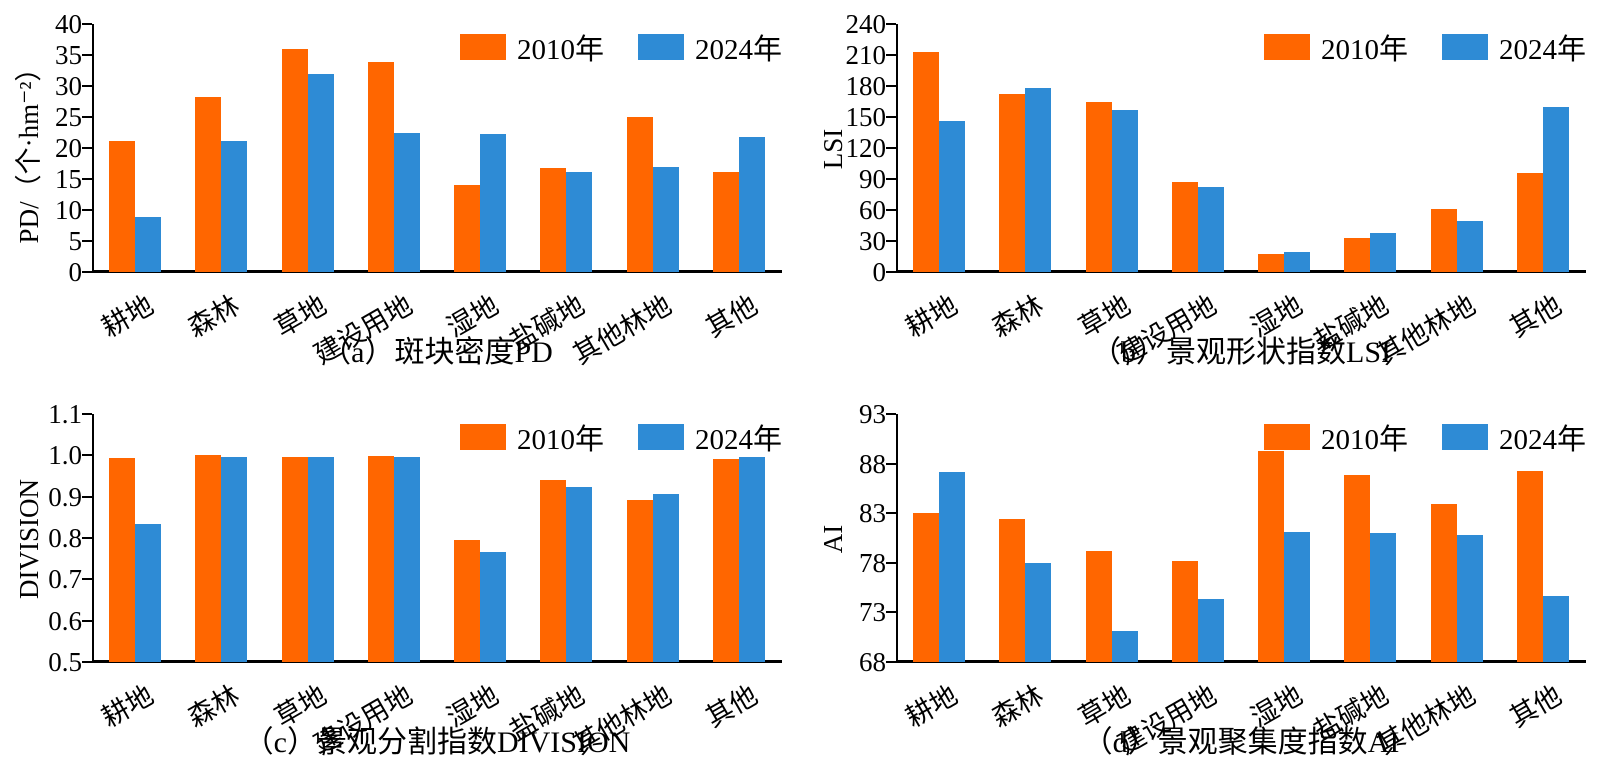 Image resolution: width=1609 pixels, height=781 pixels. Describe the element at coordinates (437, 352) in the screenshot. I see `panel-caption: （a）斑块密度PD` at that location.